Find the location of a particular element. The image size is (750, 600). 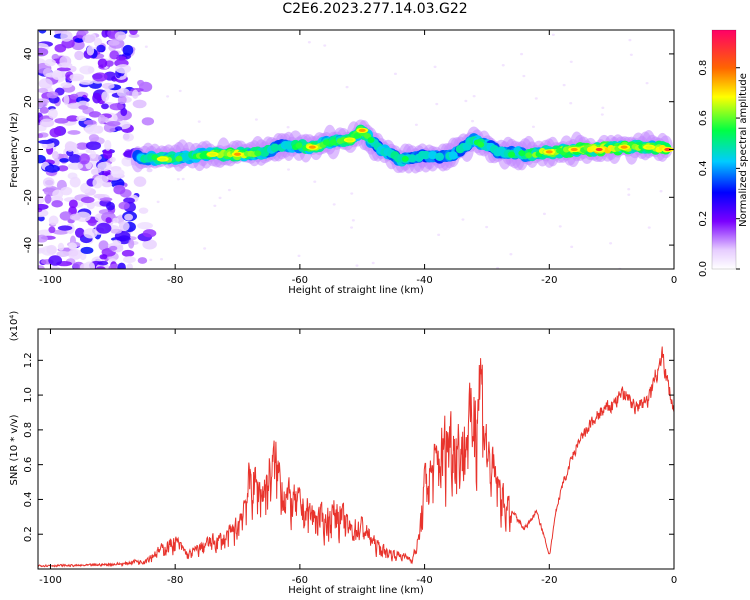

y-tick-label: 1.0 is located at coordinates (28, 395).